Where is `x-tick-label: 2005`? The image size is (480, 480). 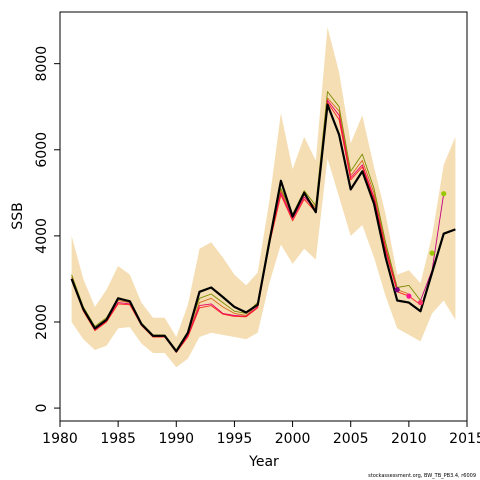
x-tick-label: 2005 is located at coordinates (351, 439).